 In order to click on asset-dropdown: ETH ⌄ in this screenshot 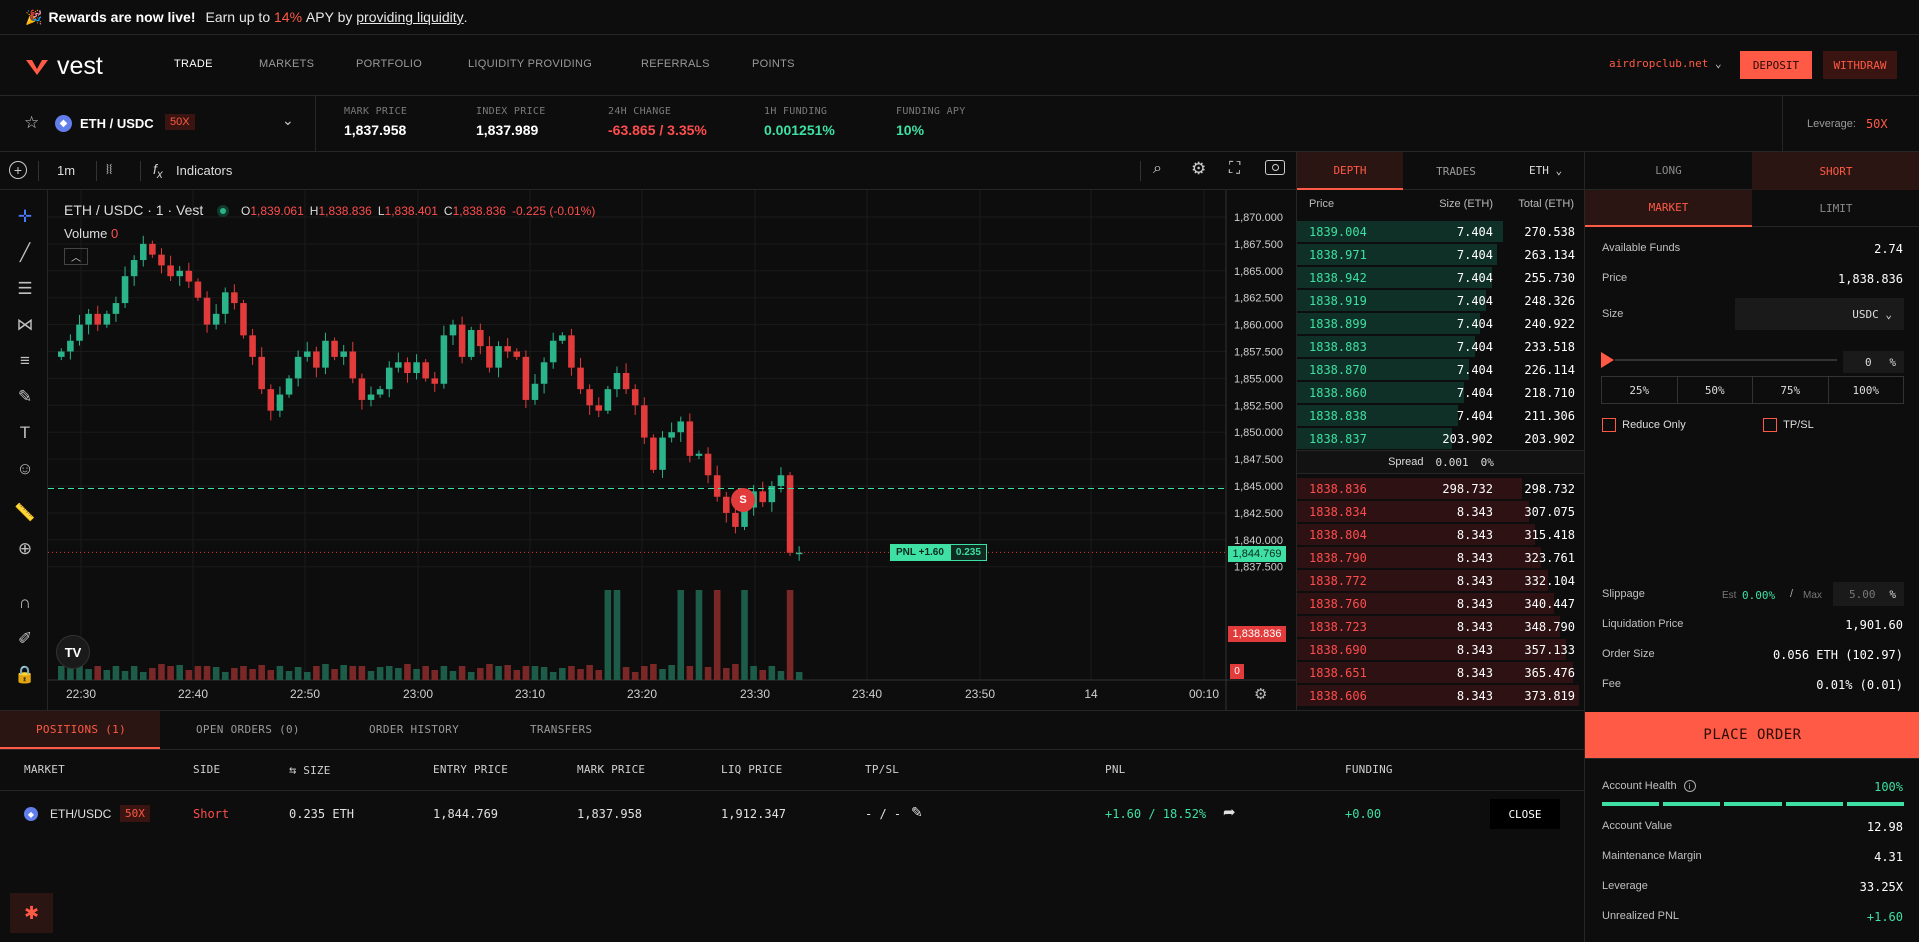, I will do `click(1545, 170)`.